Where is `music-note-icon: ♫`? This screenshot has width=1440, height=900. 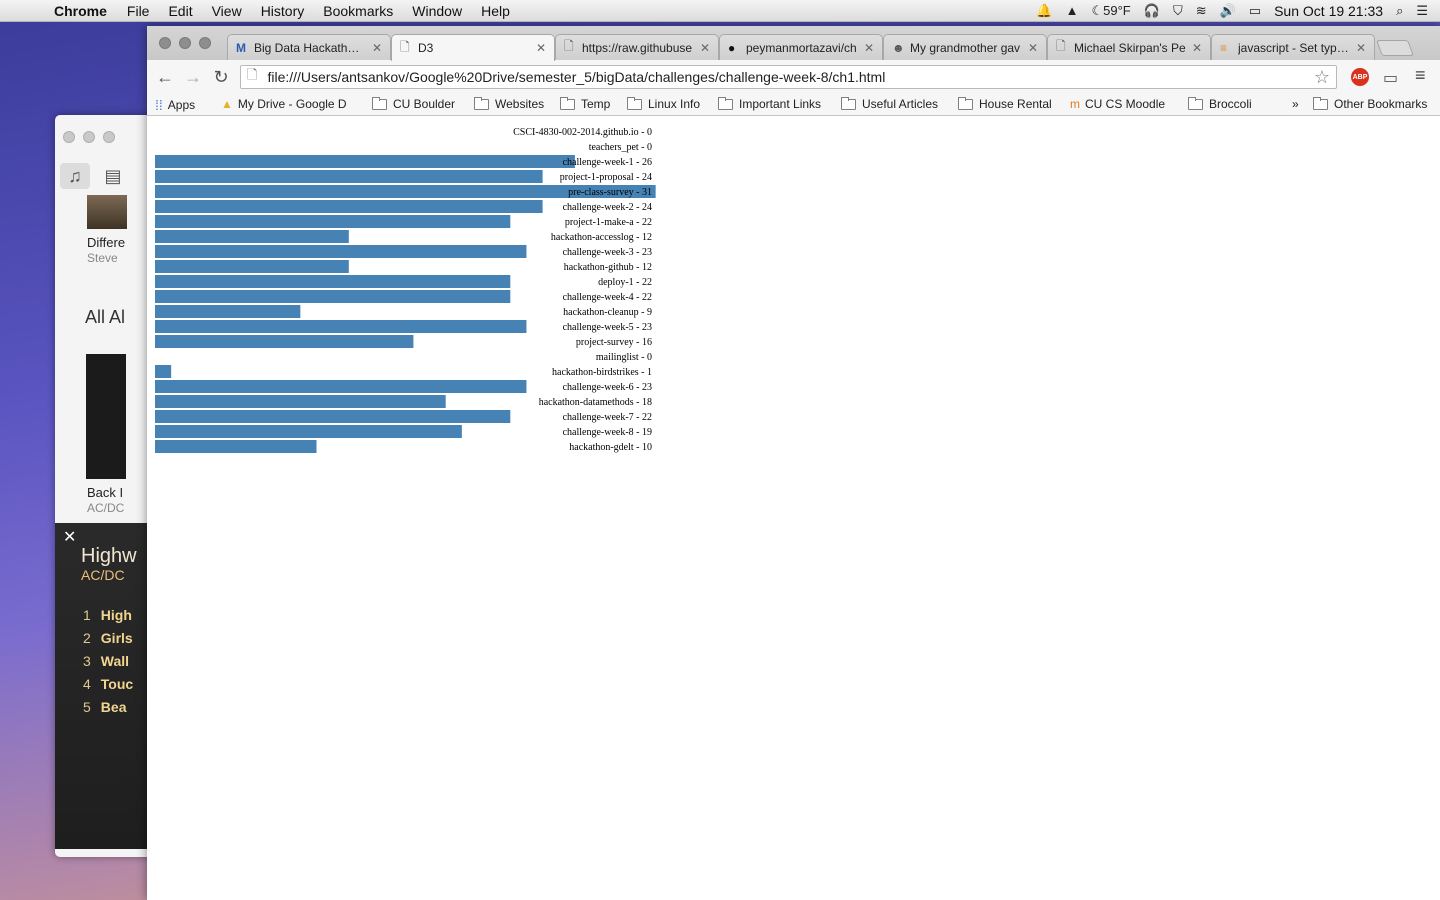
music-note-icon: ♫ is located at coordinates (75, 176).